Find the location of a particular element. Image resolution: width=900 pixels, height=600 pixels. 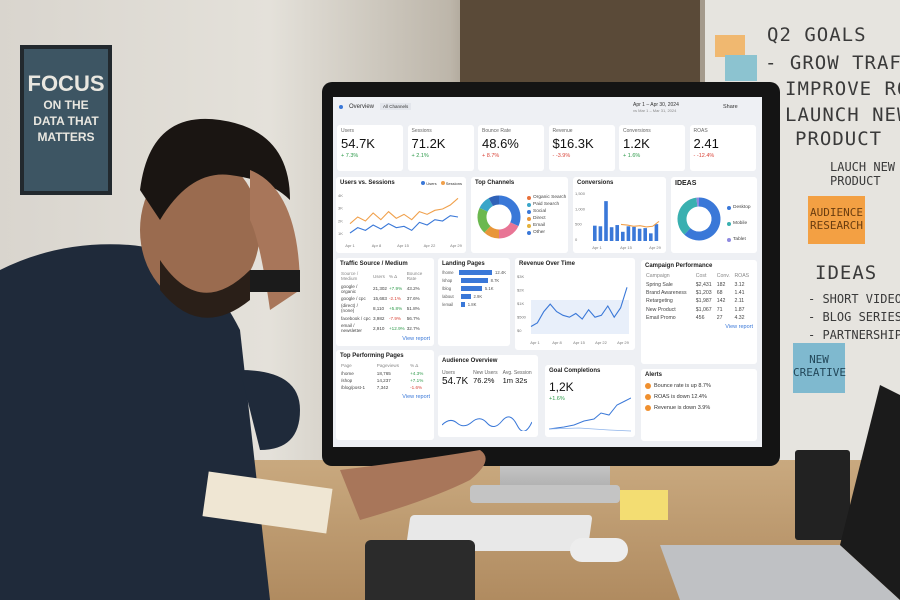

poster-line: DATA THAT is located at coordinates (66, 121).